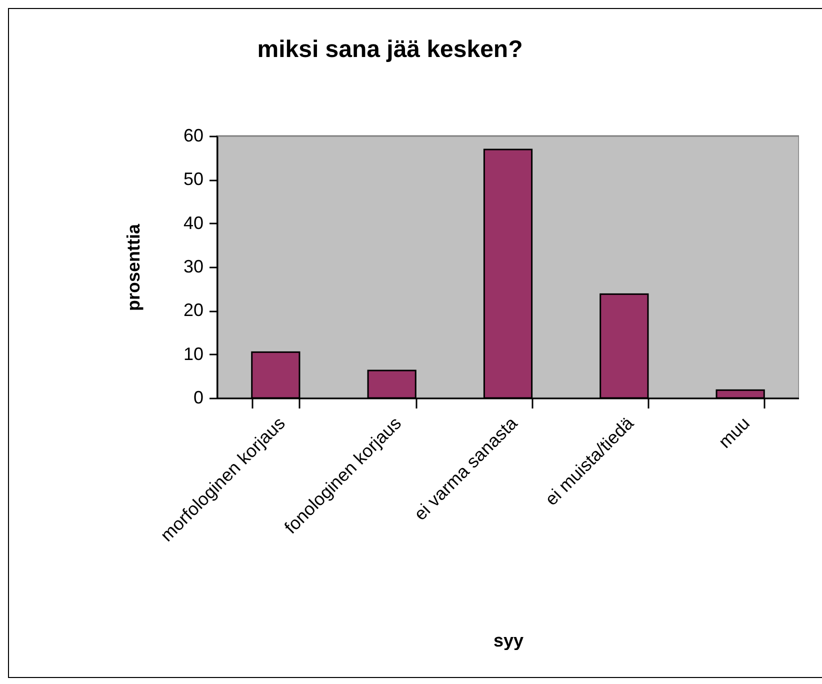 This screenshot has height=684, width=822. What do you see at coordinates (193, 310) in the screenshot?
I see `y-tick-label: 20` at bounding box center [193, 310].